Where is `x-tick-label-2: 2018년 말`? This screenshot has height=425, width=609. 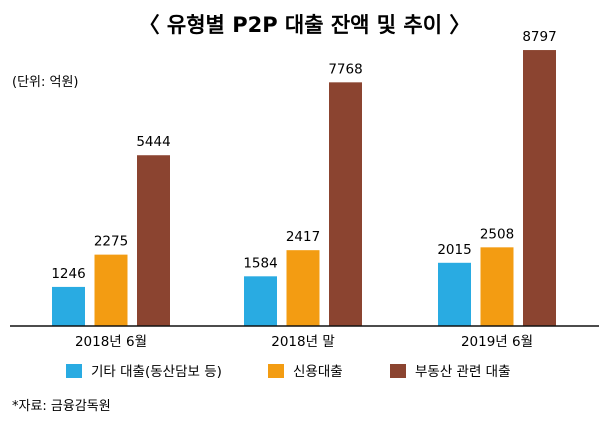 x-tick-label-2: 2018년 말 is located at coordinates (303, 342).